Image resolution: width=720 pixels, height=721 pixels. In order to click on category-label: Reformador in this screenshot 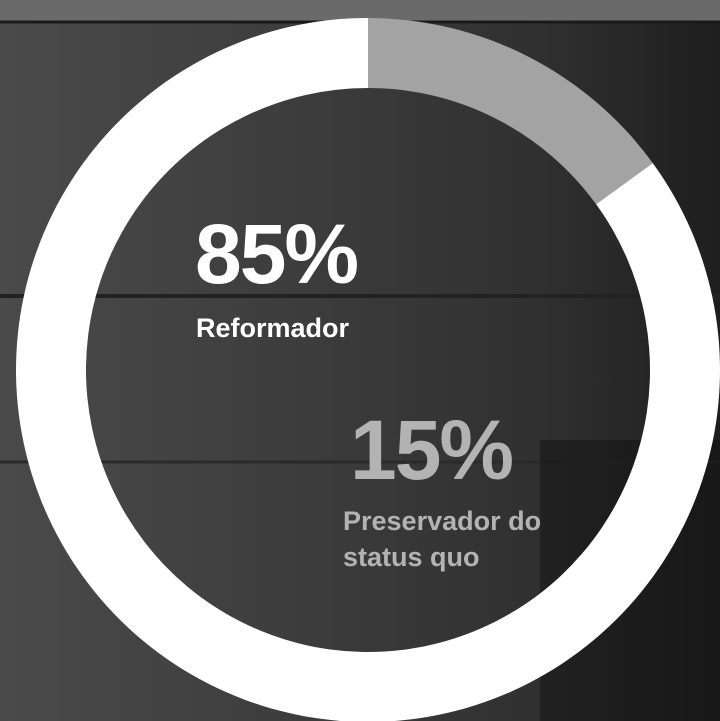, I will do `click(273, 328)`.